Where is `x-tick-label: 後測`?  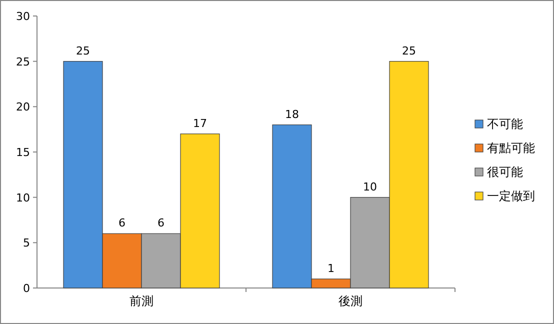
x-tick-label: 後測 is located at coordinates (350, 301).